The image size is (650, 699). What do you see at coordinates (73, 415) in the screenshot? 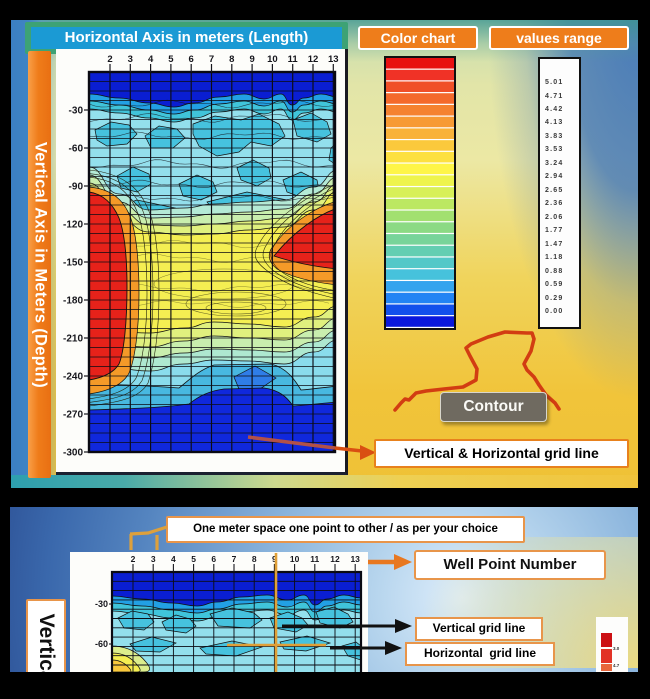
I see `svg-text: -270` at bounding box center [73, 415].